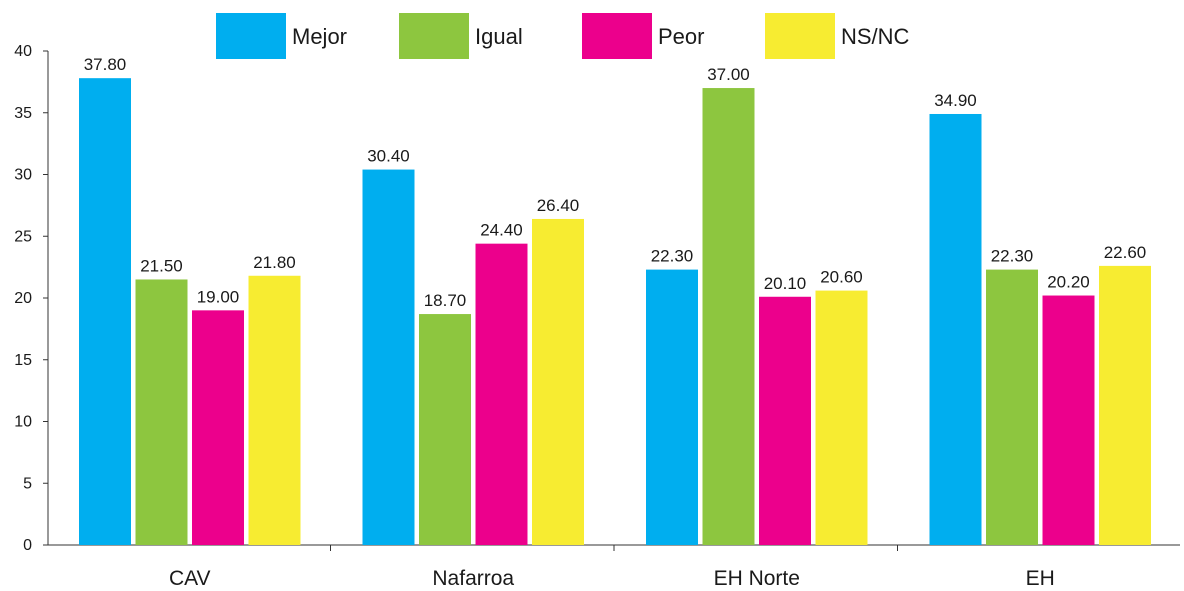 Image resolution: width=1184 pixels, height=591 pixels. What do you see at coordinates (388, 156) in the screenshot?
I see `data-label: 30.40` at bounding box center [388, 156].